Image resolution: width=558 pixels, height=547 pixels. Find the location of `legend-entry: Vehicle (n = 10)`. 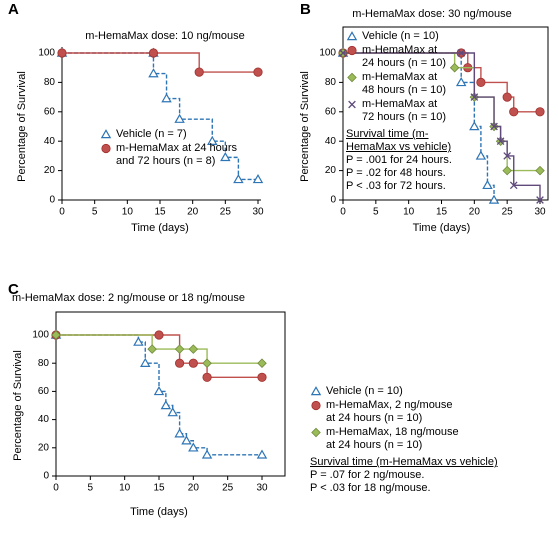

legend-entry: Vehicle (n = 10) is located at coordinates (411, 36).